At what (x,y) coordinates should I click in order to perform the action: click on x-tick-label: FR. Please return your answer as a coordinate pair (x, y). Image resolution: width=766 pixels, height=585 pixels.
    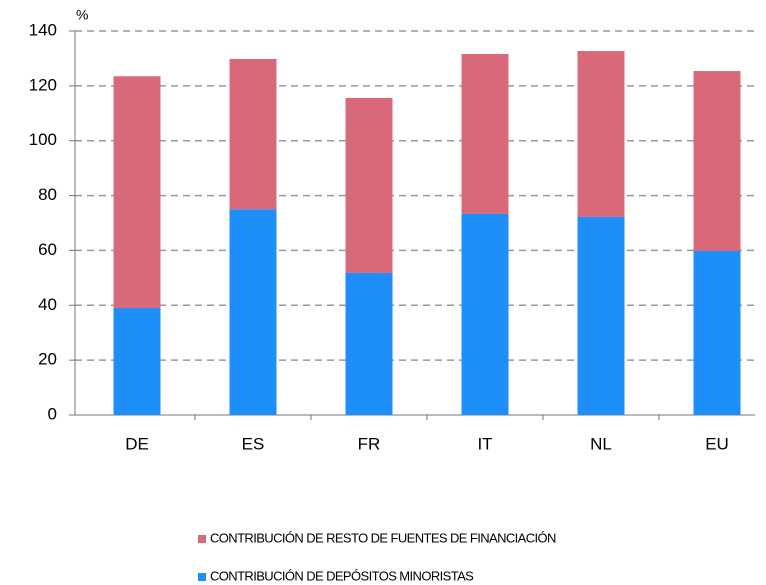
    Looking at the image, I should click on (369, 443).